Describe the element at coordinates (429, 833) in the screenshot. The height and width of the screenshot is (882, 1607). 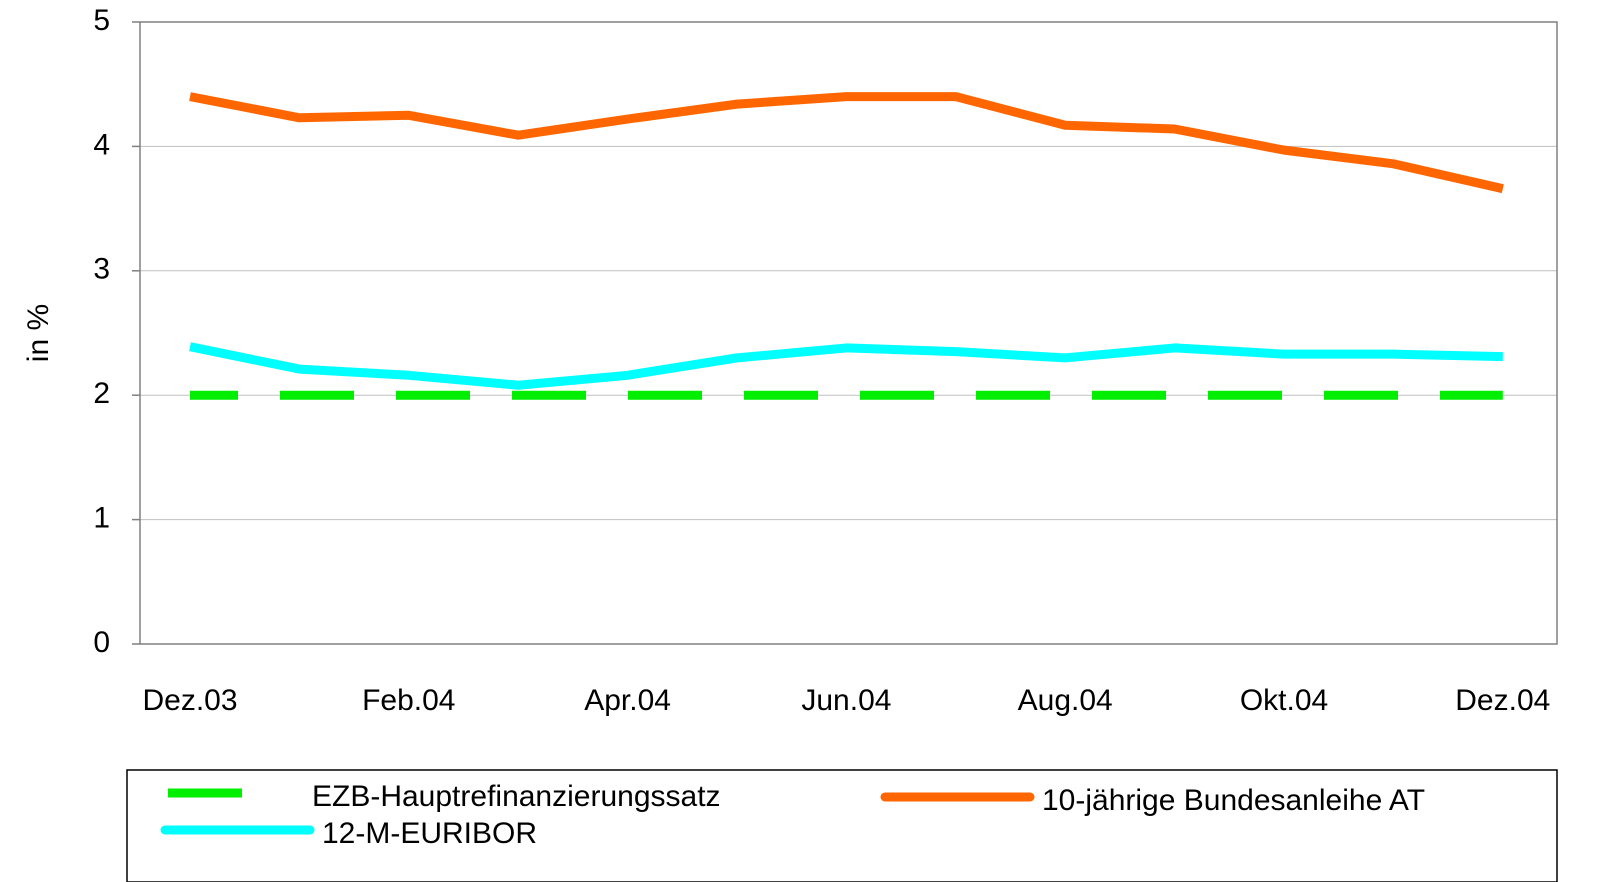
I see `legend-label: 12-M-EURIBOR` at that location.